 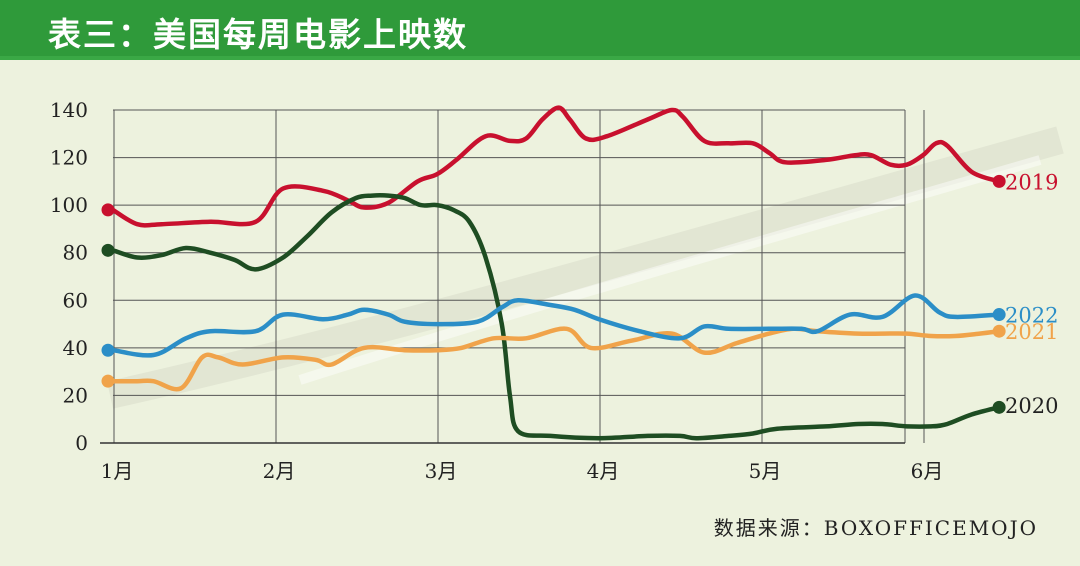 I want to click on series-start-marker-2020, so click(x=108, y=250).